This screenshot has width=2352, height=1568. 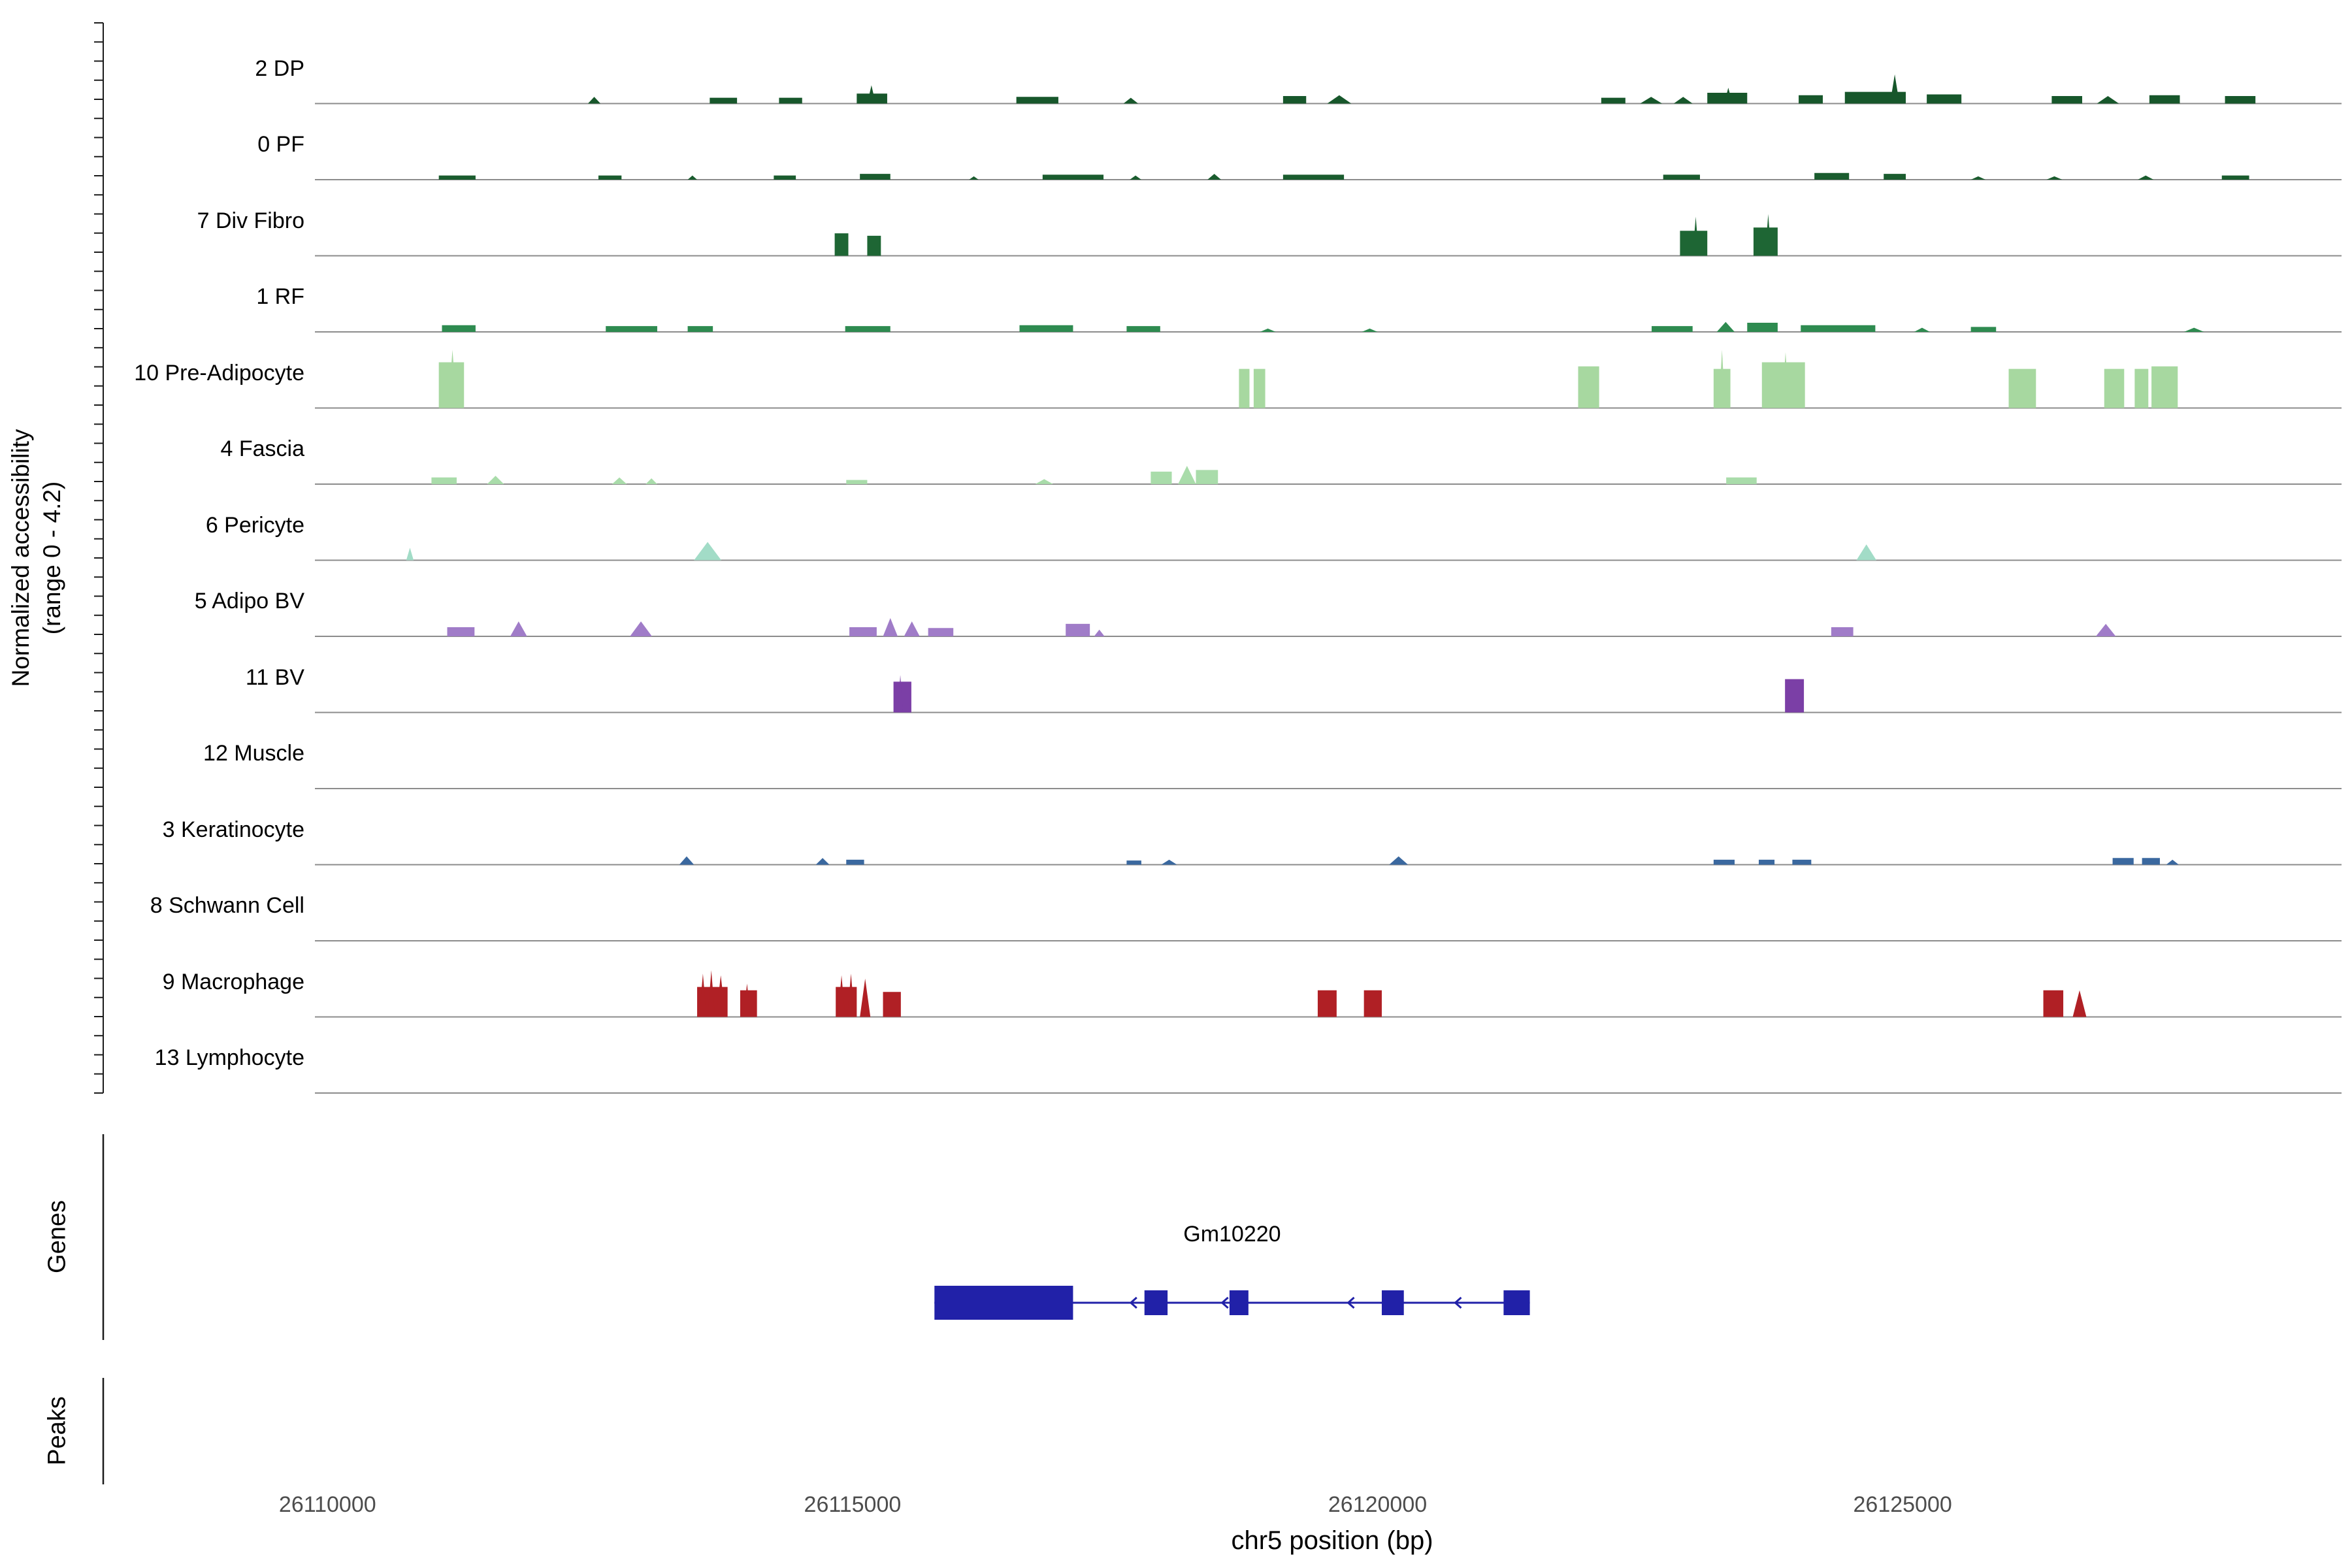 I want to click on track-label-2-dp: 2 DP, so click(x=279, y=68).